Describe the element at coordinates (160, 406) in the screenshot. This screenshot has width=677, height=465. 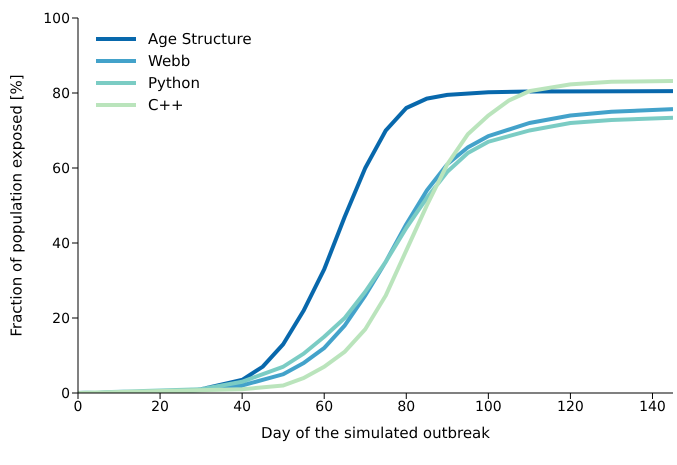
I see `x-tick-label: 20` at that location.